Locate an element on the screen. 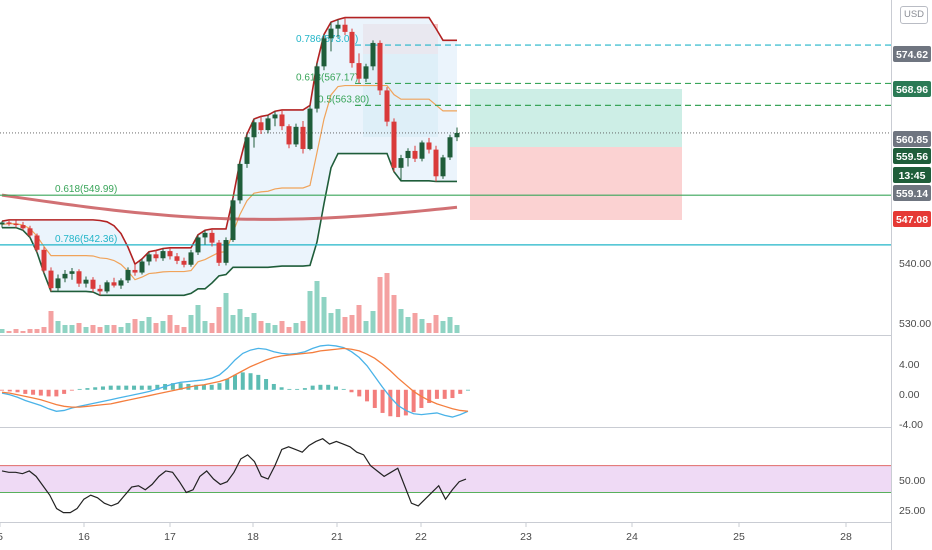  price-tag-text: 560.85 is located at coordinates (912, 140).